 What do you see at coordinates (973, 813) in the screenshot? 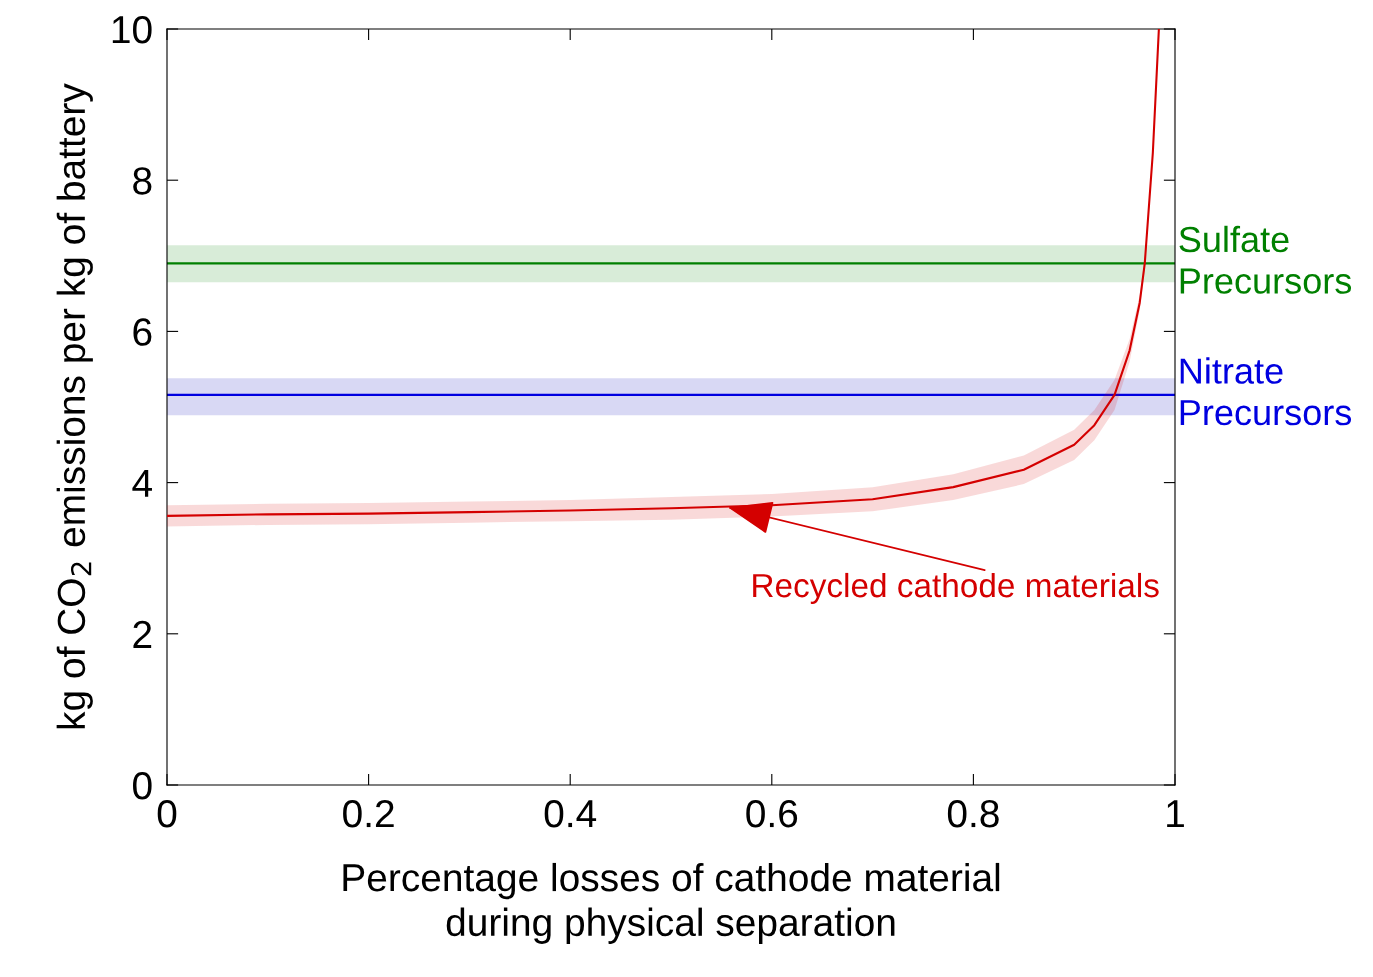
I see `x-tick-label: 0.8` at bounding box center [973, 813].